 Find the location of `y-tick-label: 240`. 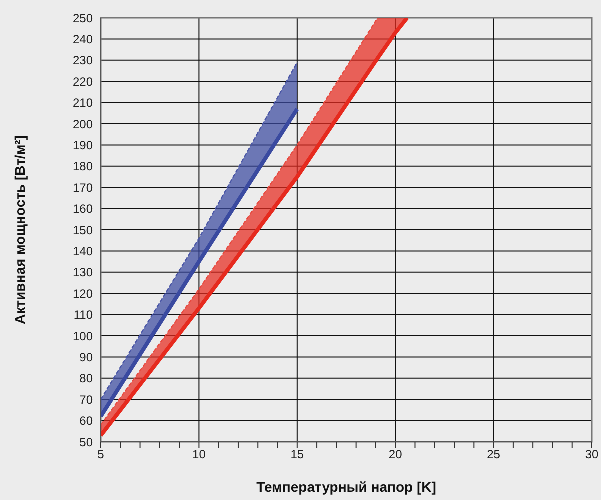

y-tick-label: 240 is located at coordinates (83, 39).